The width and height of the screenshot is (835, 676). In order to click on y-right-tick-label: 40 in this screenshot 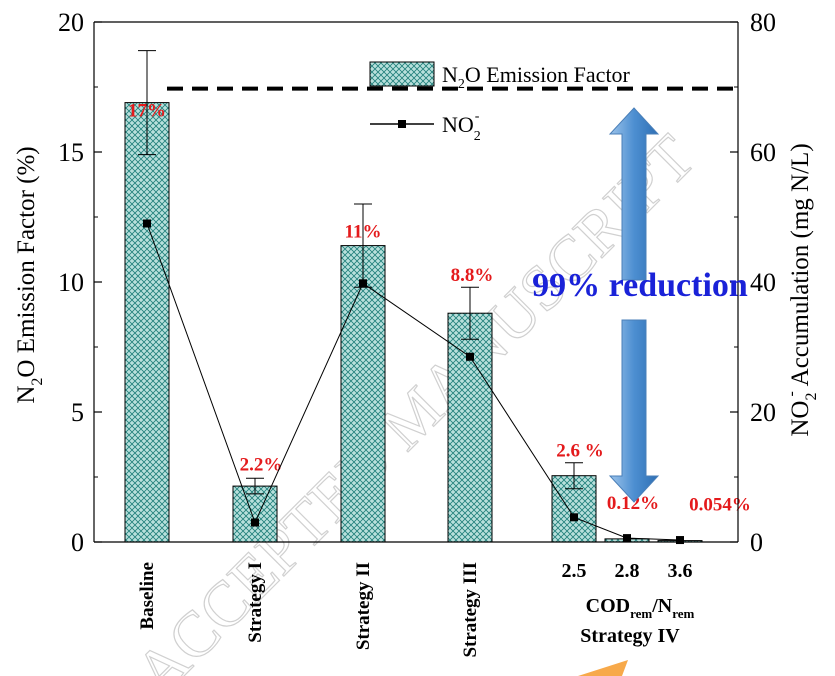, I will do `click(763, 282)`.